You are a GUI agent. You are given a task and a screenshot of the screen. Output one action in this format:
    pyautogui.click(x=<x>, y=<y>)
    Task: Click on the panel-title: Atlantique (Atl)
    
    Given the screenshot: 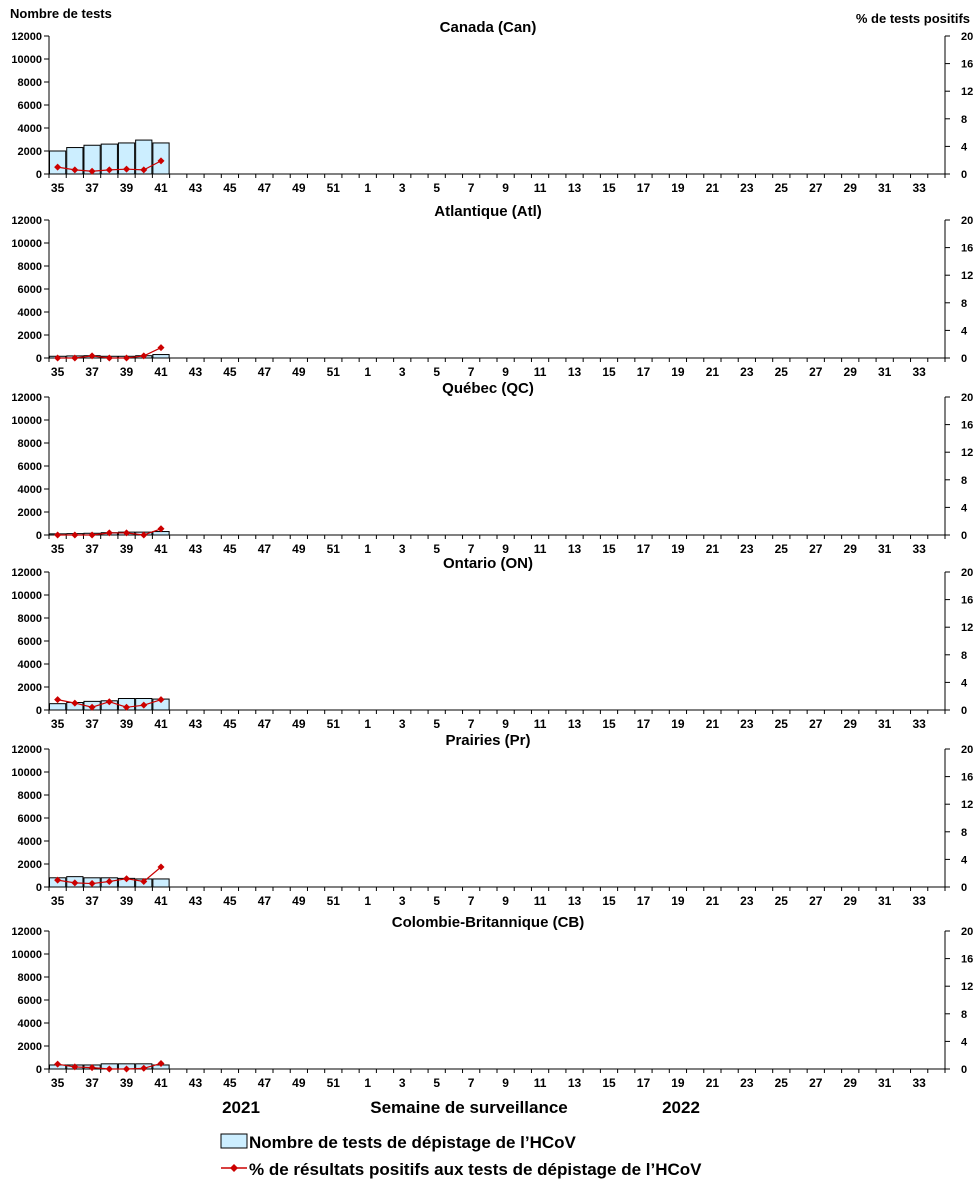 What is the action you would take?
    pyautogui.click(x=487, y=211)
    